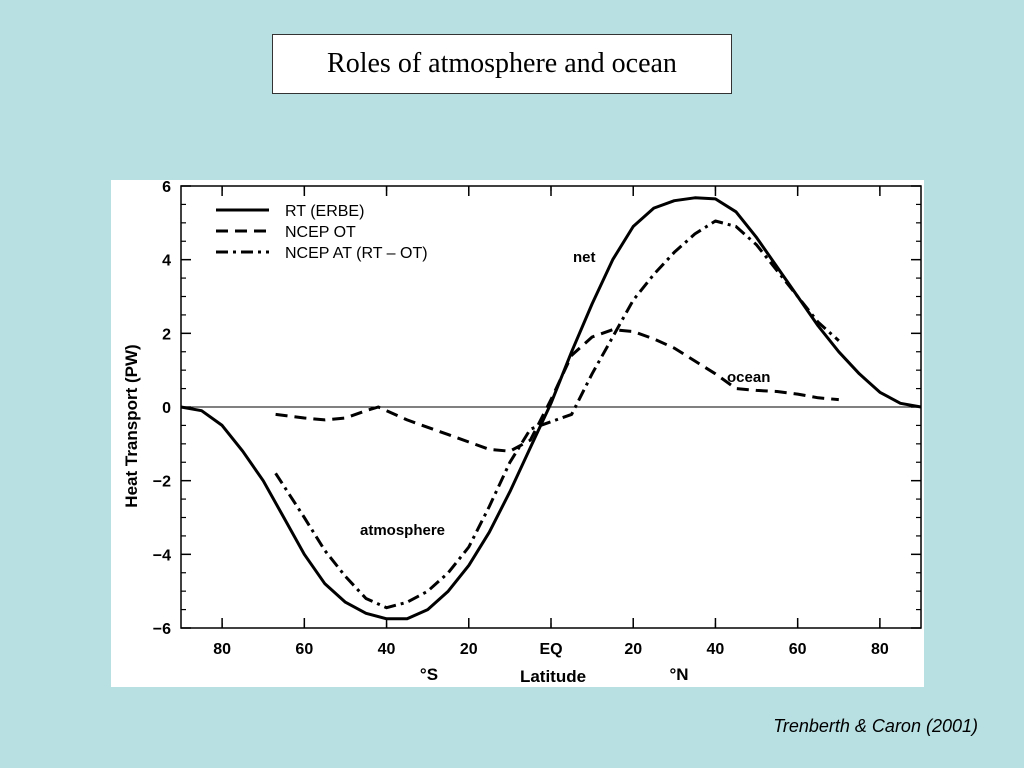 This screenshot has height=768, width=1024. What do you see at coordinates (162, 629) in the screenshot?
I see `y-tick-label: −6` at bounding box center [162, 629].